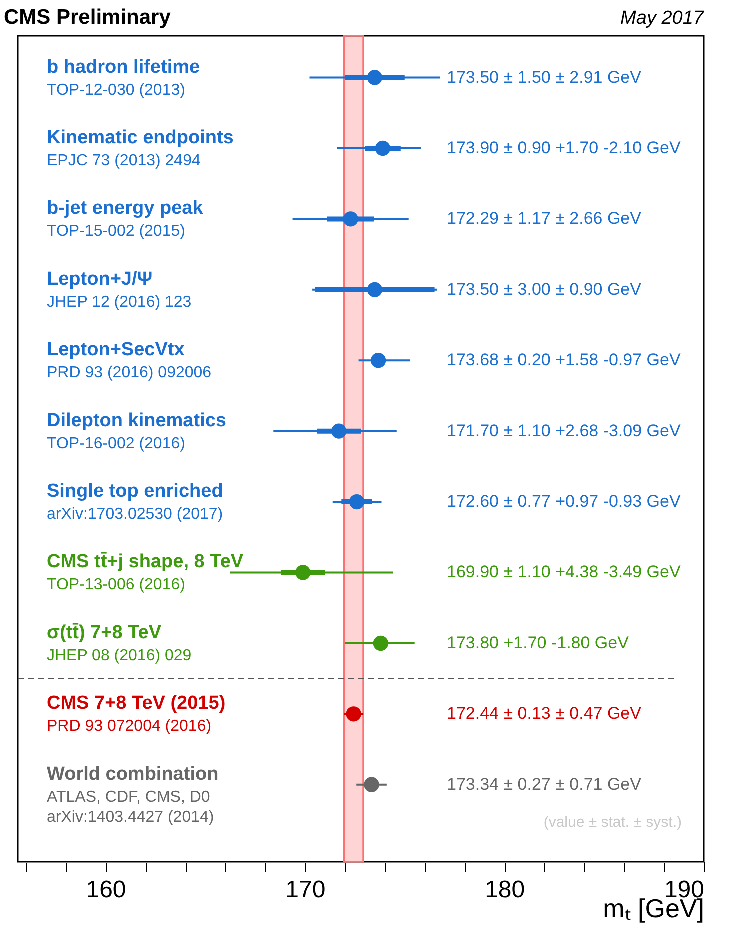  Describe the element at coordinates (116, 231) in the screenshot. I see `annotation: TOP-15-002 (2015)` at that location.